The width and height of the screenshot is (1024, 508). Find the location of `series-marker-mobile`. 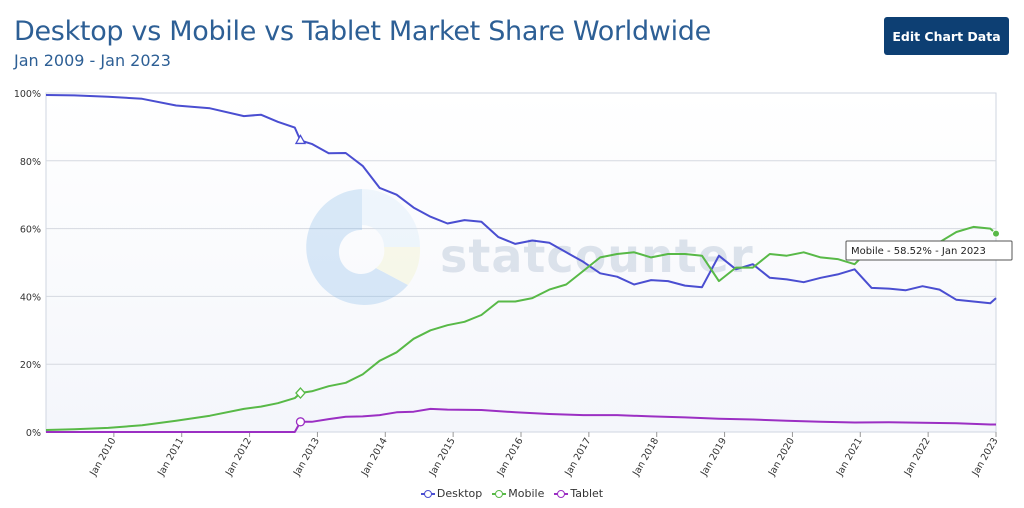

series-marker-mobile is located at coordinates (300, 393).